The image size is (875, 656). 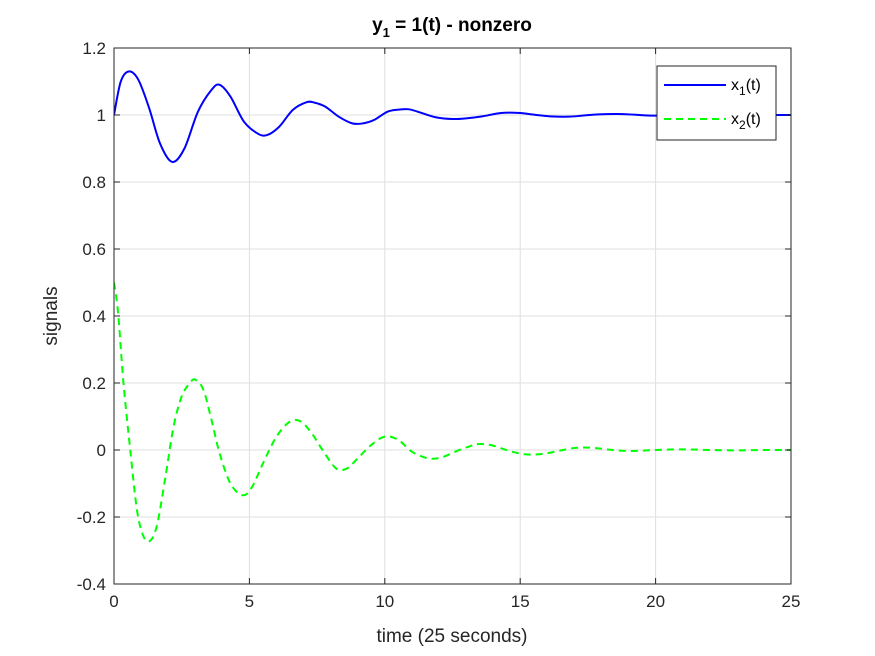 What do you see at coordinates (746, 87) in the screenshot?
I see `legend-label-x1: x1(t)` at bounding box center [746, 87].